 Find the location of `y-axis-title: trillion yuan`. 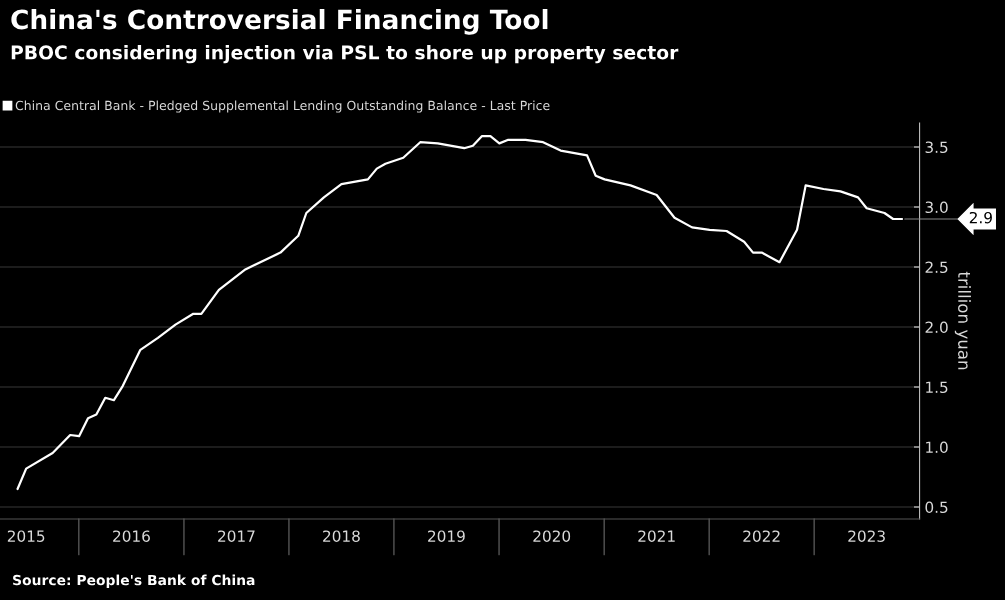

y-axis-title: trillion yuan is located at coordinates (962, 320).